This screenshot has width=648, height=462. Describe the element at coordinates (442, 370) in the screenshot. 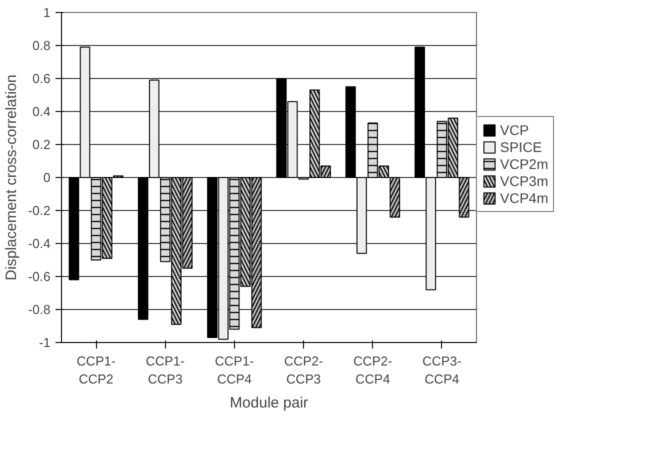

I see `x-tick-label: CCP3- CCP4` at that location.